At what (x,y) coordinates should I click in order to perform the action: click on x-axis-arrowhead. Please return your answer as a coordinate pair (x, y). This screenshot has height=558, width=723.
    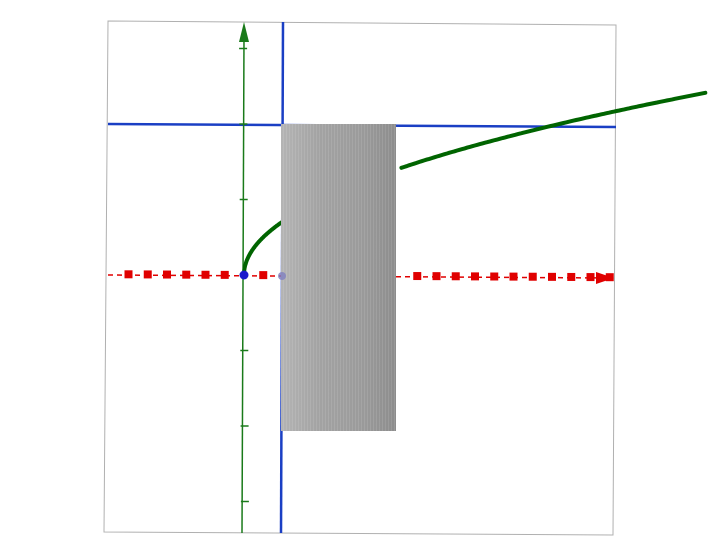
    Looking at the image, I should click on (605, 278).